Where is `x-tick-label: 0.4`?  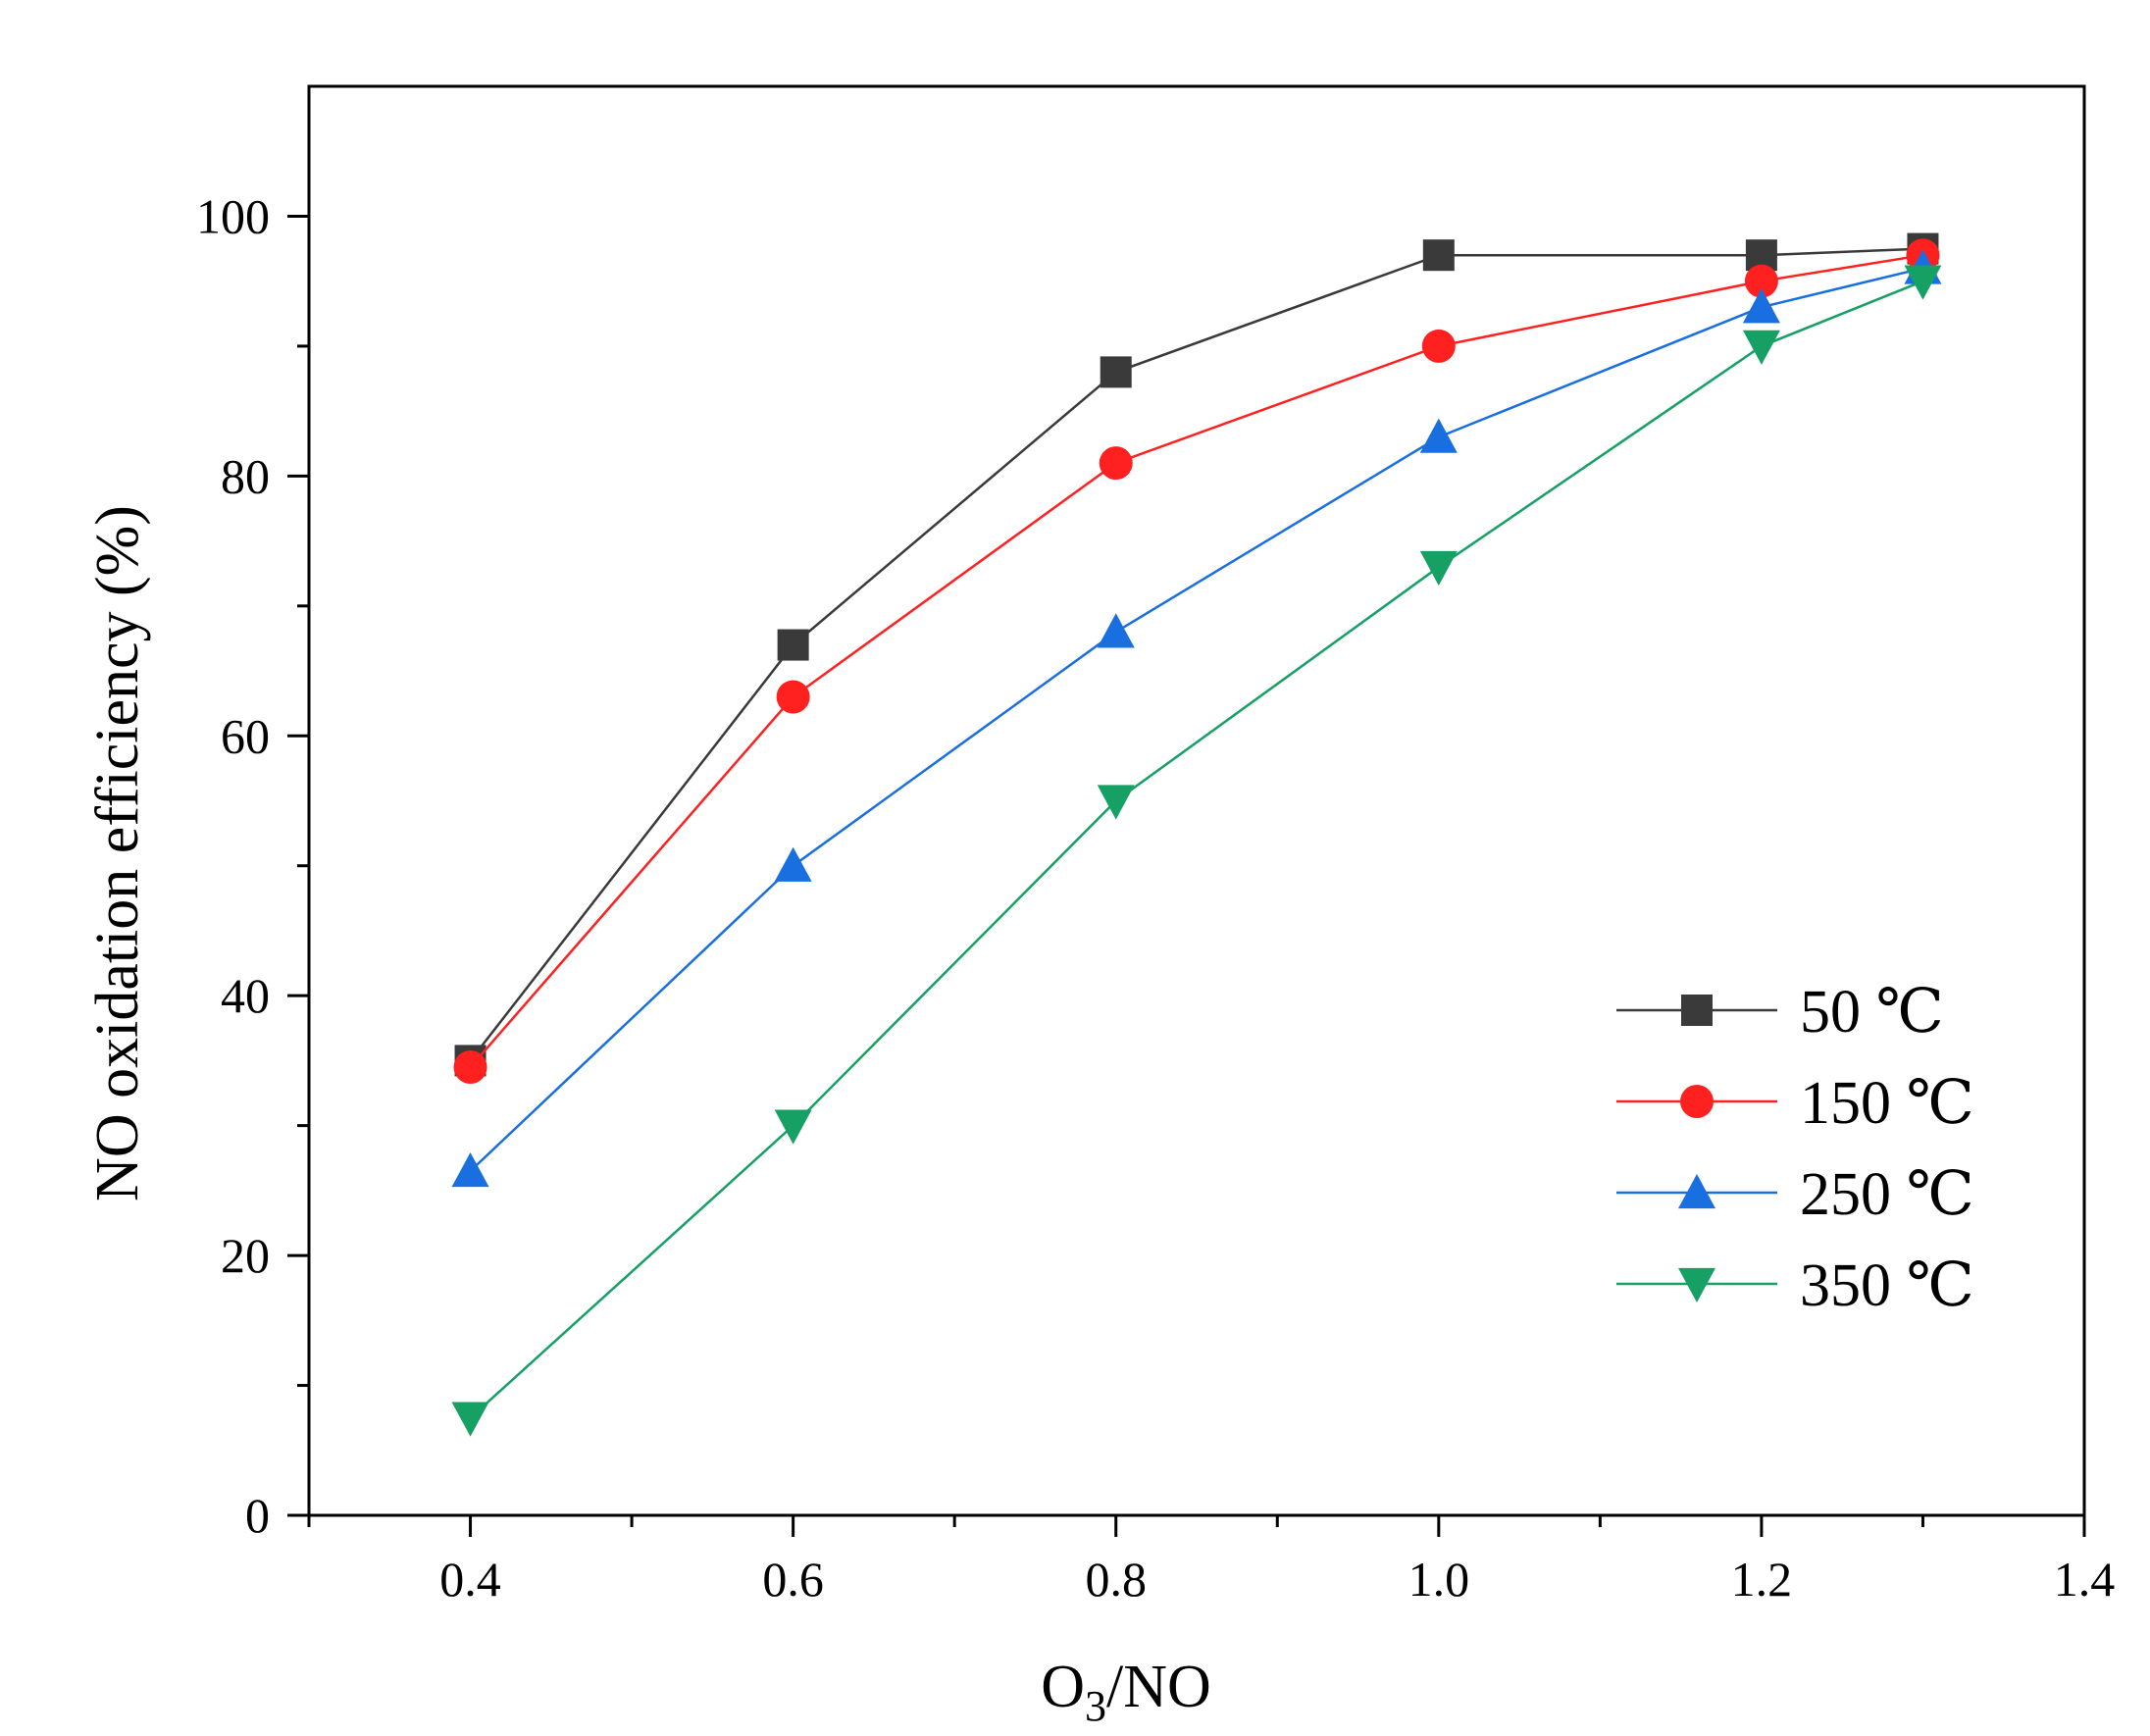
x-tick-label: 0.4 is located at coordinates (470, 1580).